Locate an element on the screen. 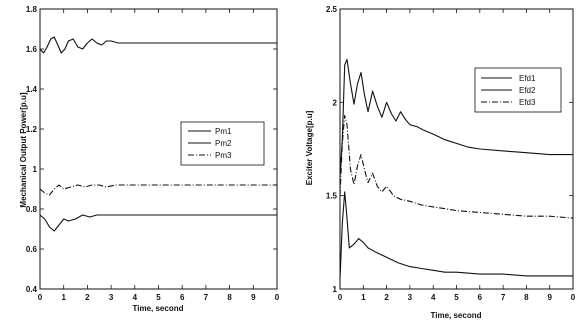 Image resolution: width=579 pixels, height=323 pixels. y-tick-label: 0.4 is located at coordinates (32, 289).